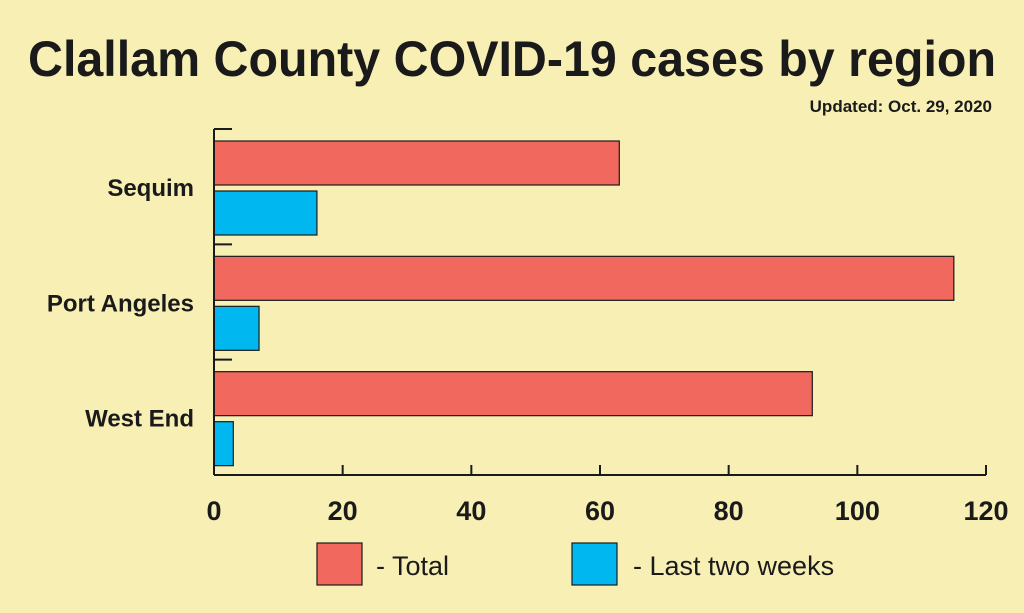 The image size is (1024, 613). Describe the element at coordinates (150, 188) in the screenshot. I see `category-label: Sequim` at that location.